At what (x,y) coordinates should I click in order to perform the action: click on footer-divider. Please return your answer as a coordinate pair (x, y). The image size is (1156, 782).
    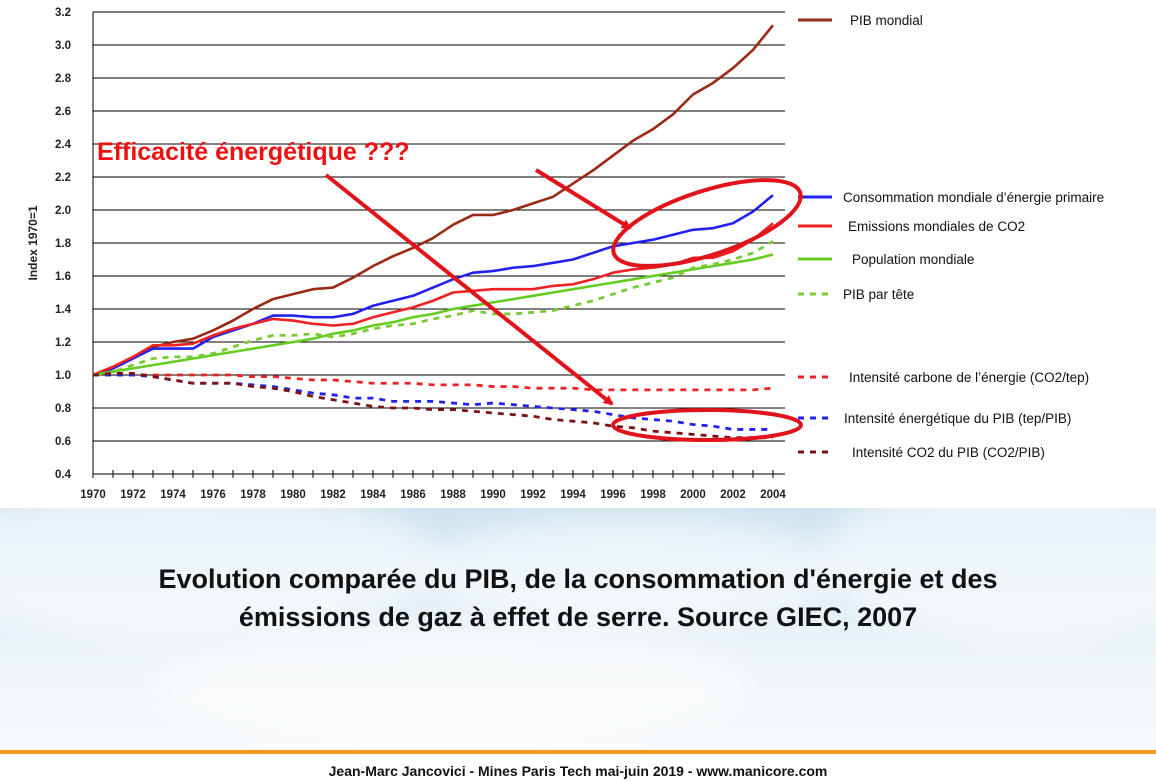
    Looking at the image, I should click on (578, 752).